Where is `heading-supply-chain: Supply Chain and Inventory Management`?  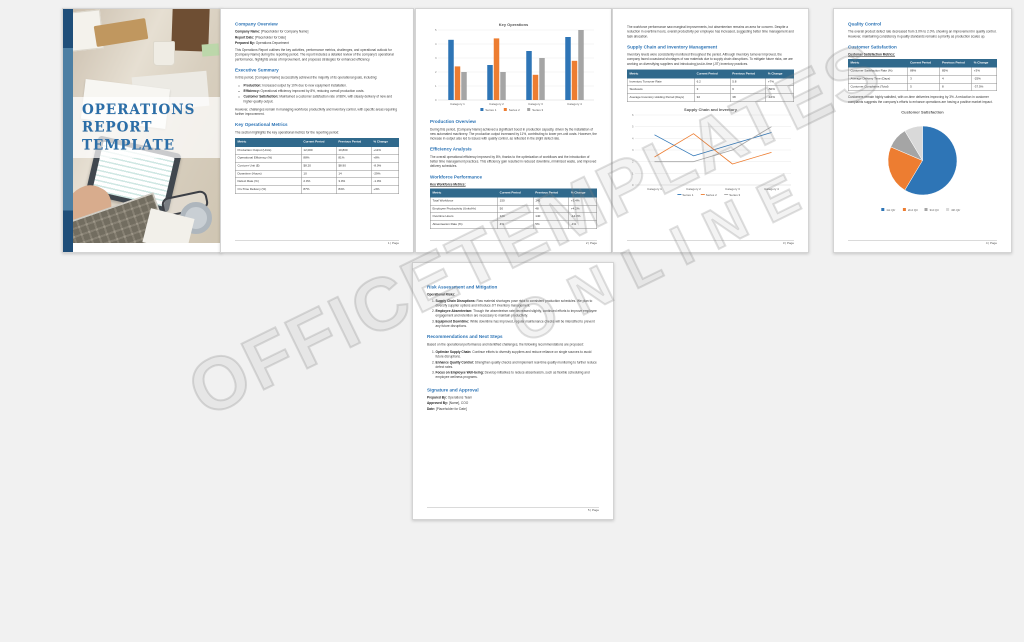 heading-supply-chain: Supply Chain and Inventory Management is located at coordinates (672, 47).